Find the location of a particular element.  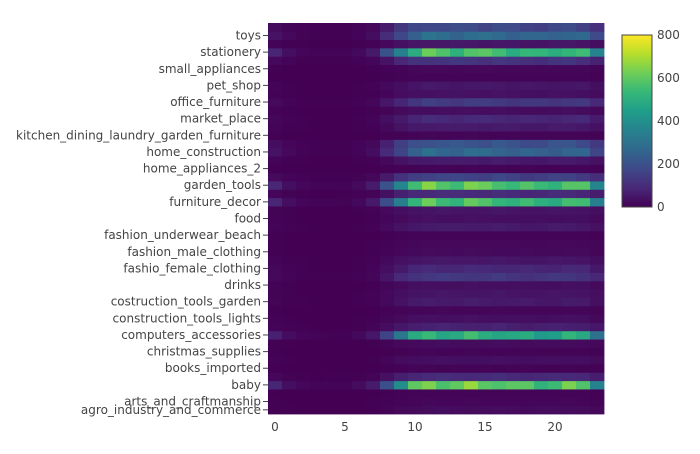

y-tick-label: construction_tools_lights is located at coordinates (187, 318).